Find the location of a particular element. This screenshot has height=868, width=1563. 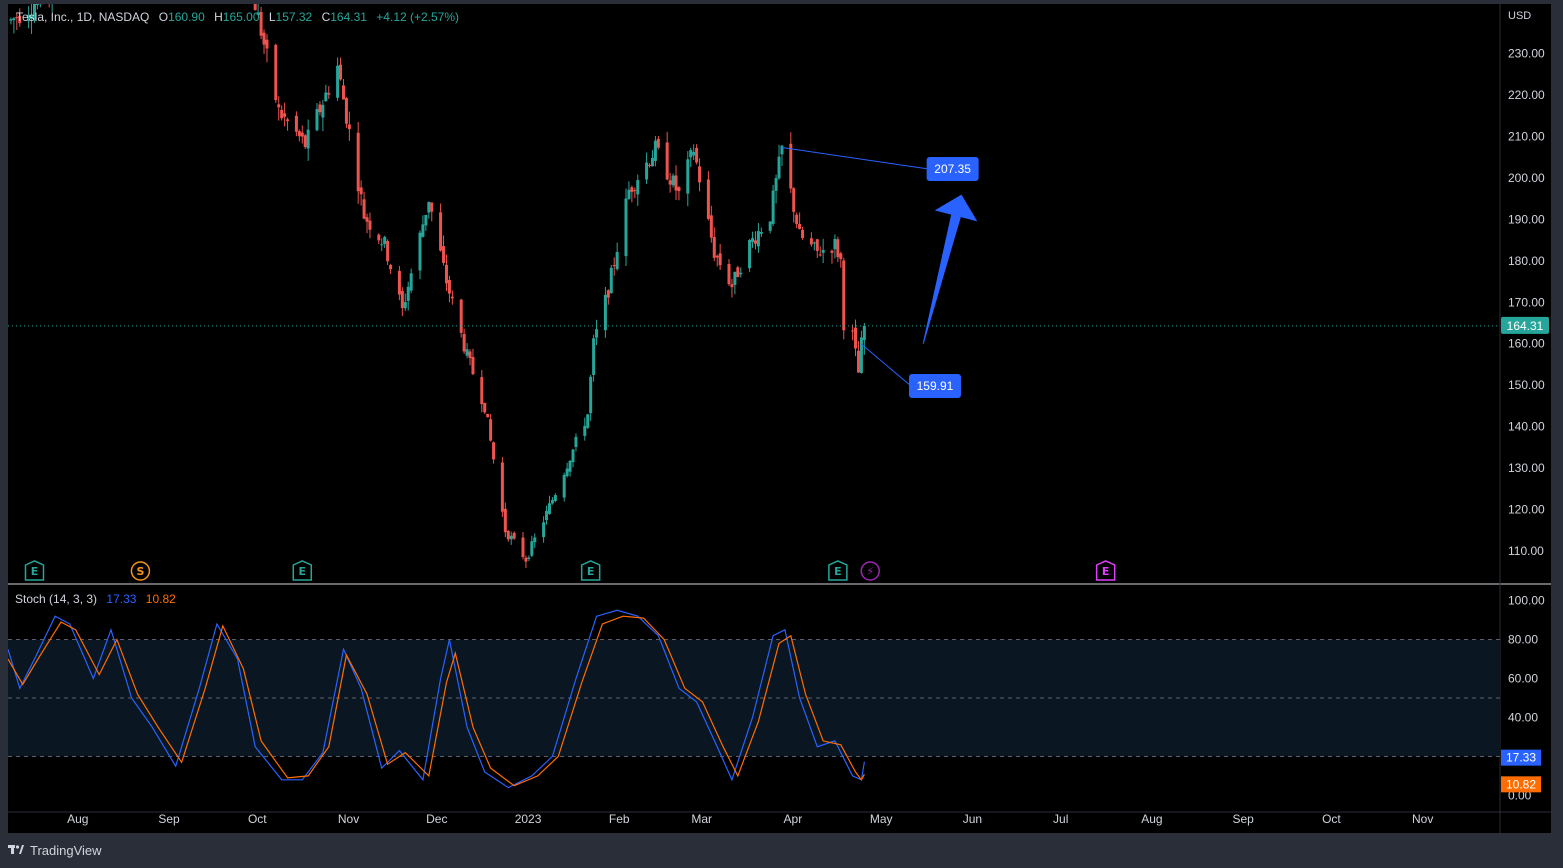

stoch-tick-label: 40.00 is located at coordinates (1523, 717).